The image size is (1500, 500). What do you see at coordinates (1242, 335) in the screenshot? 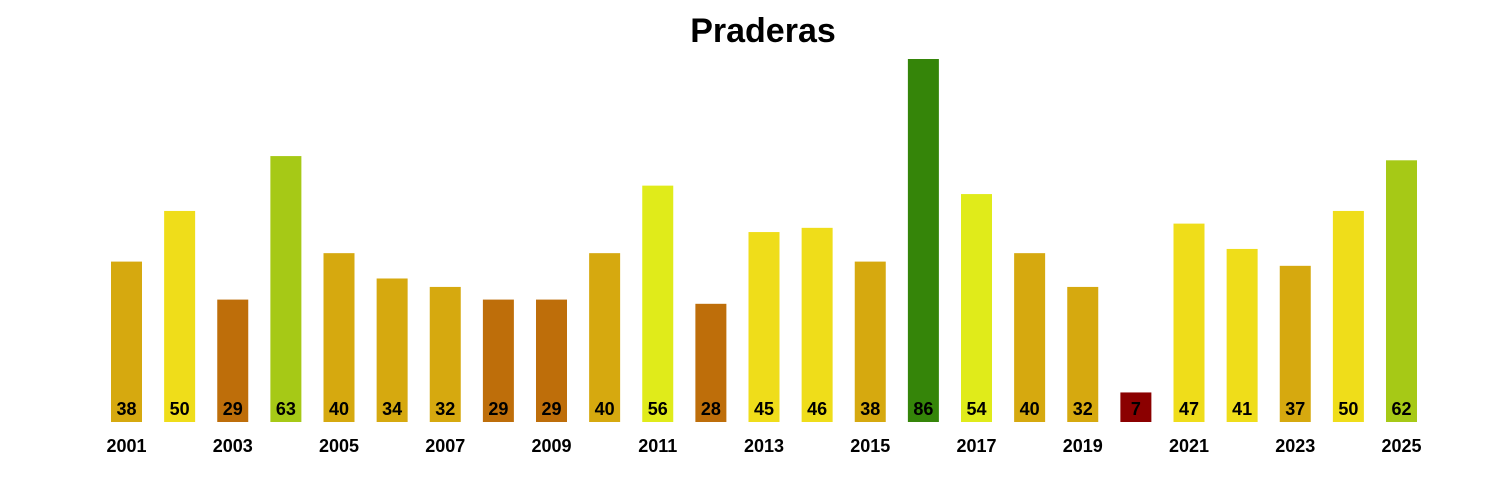
I see `bar-2022` at bounding box center [1242, 335].